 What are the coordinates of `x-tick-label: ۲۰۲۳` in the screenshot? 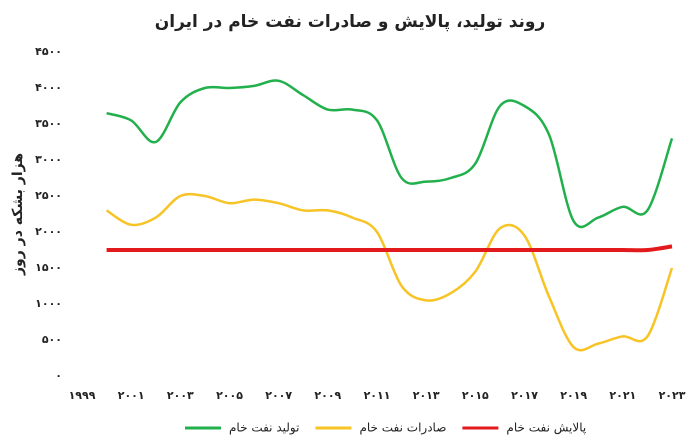 It's located at (672, 395).